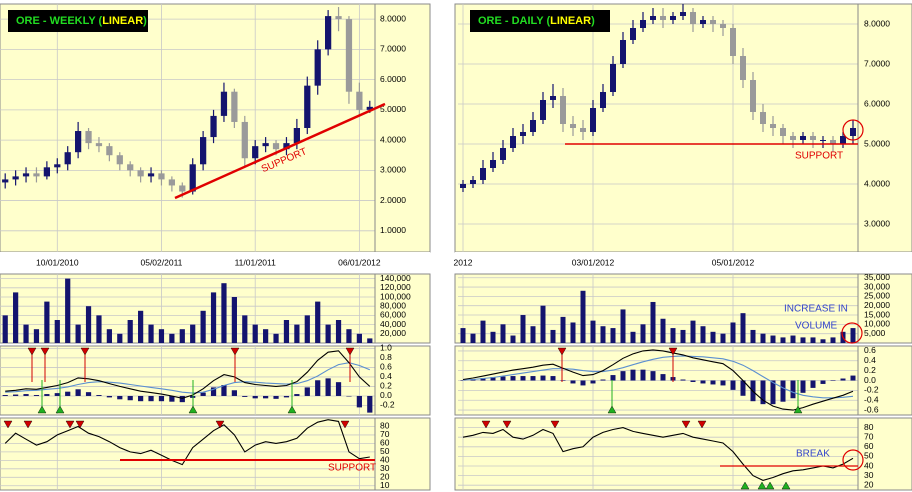 This screenshot has width=912, height=492. What do you see at coordinates (869, 475) in the screenshot?
I see `y-tick-label: 30` at bounding box center [869, 475].